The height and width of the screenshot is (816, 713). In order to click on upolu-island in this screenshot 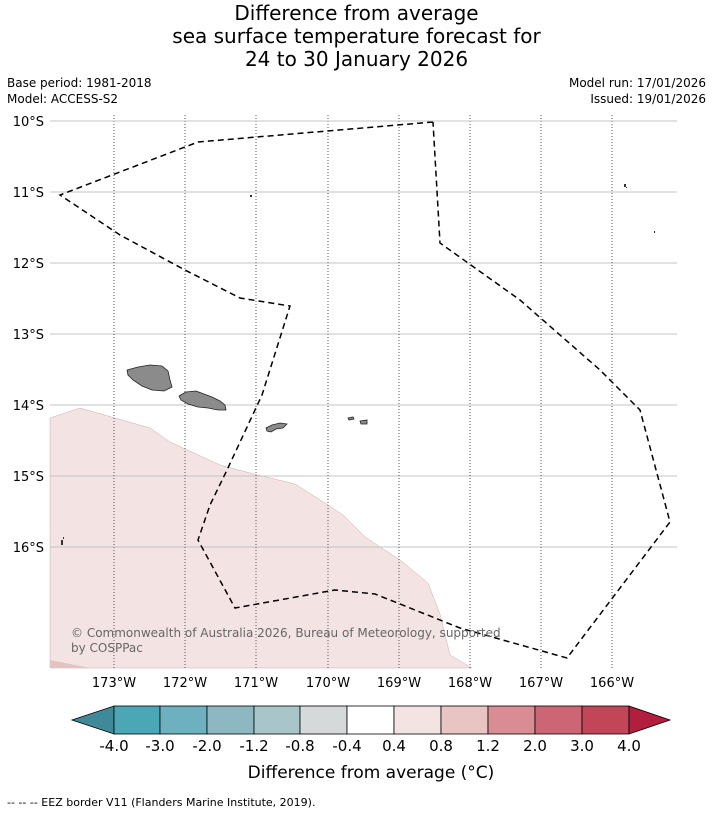, I will do `click(202, 400)`.